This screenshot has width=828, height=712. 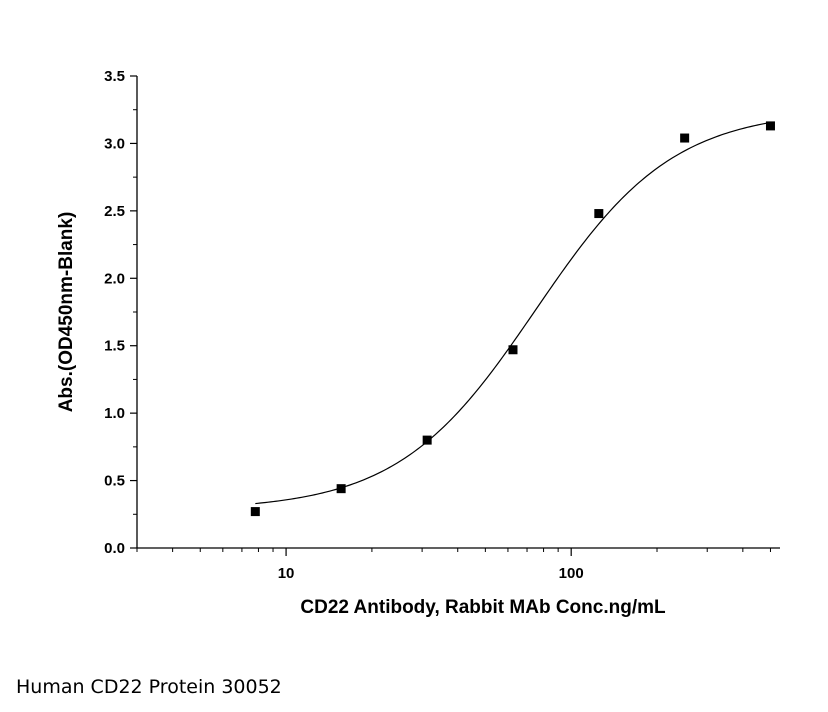 I want to click on y-tick-label: 3.5, so click(x=114, y=76).